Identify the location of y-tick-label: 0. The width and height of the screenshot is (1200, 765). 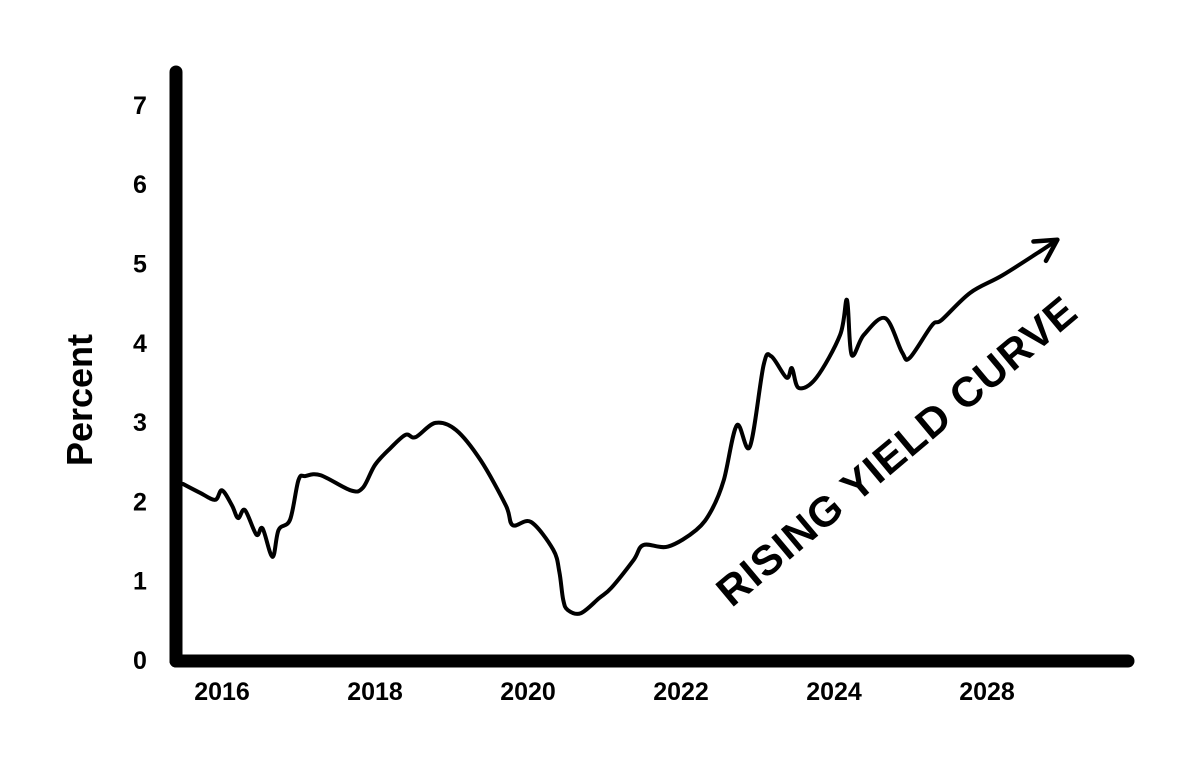
(140, 661).